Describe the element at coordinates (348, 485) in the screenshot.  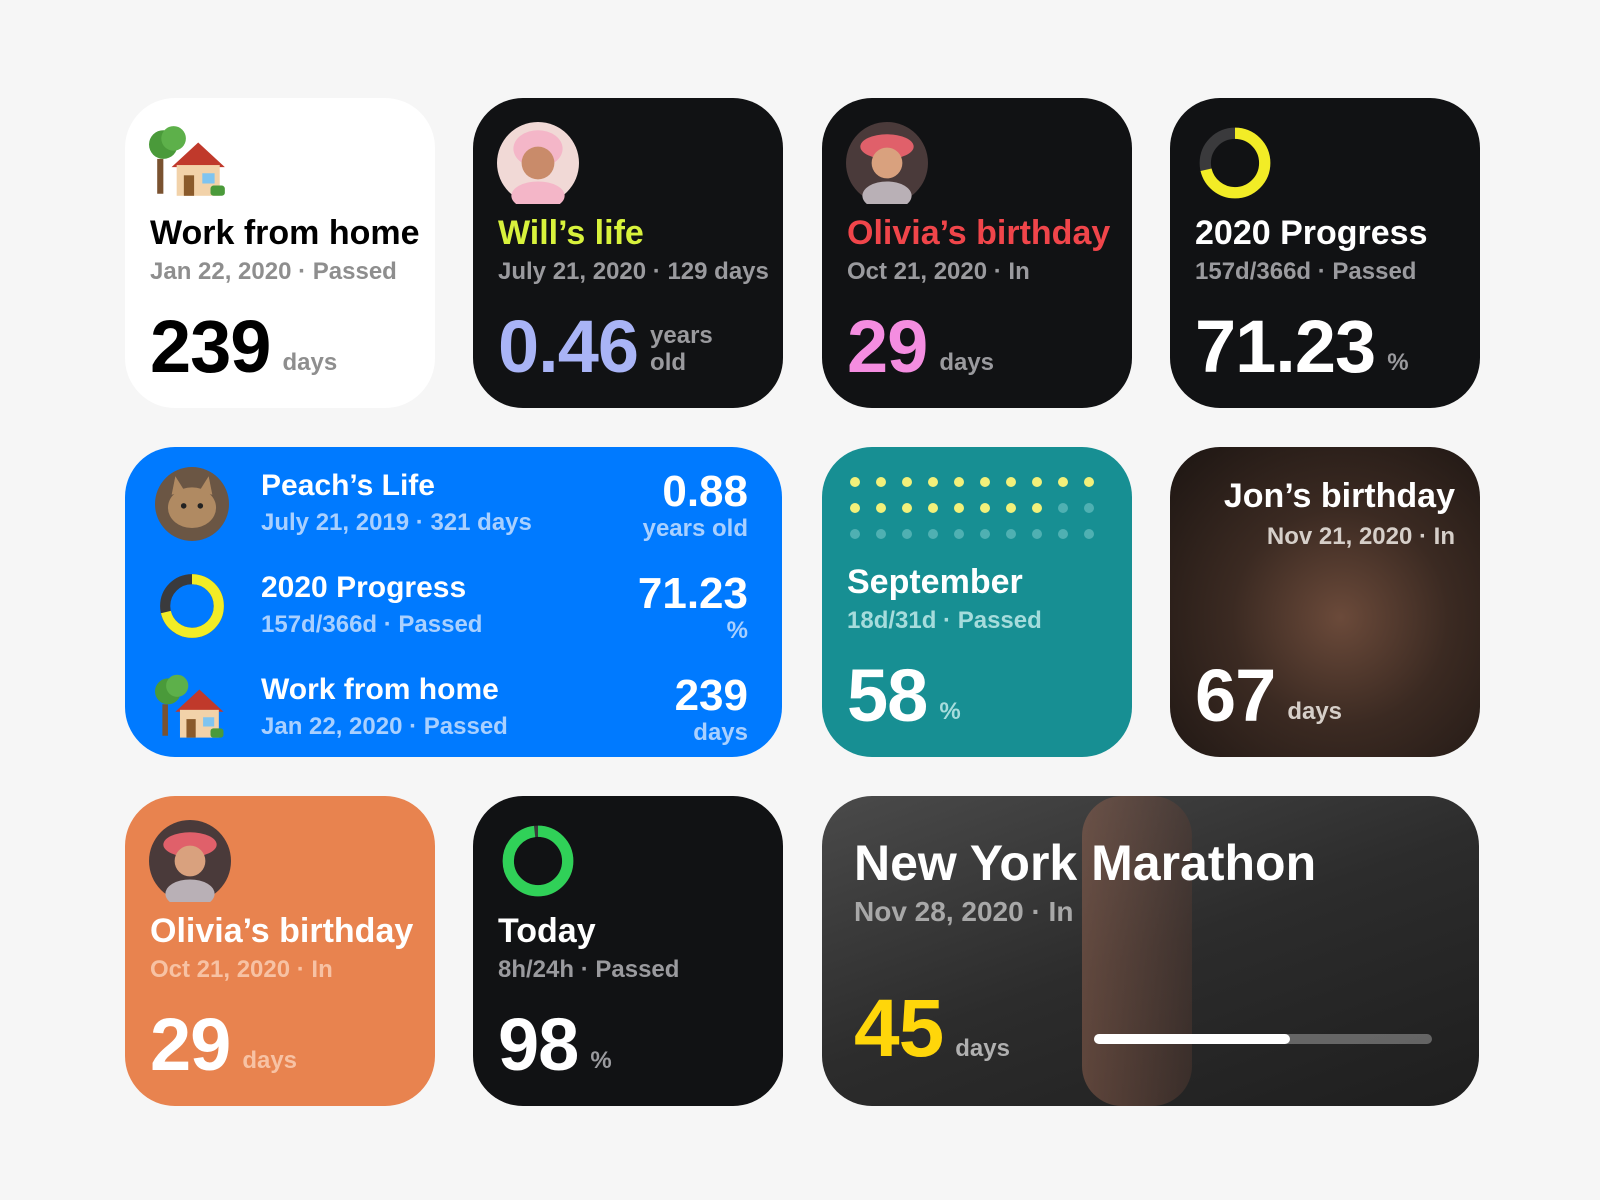
I see `row-title: Peach’s Life` at that location.